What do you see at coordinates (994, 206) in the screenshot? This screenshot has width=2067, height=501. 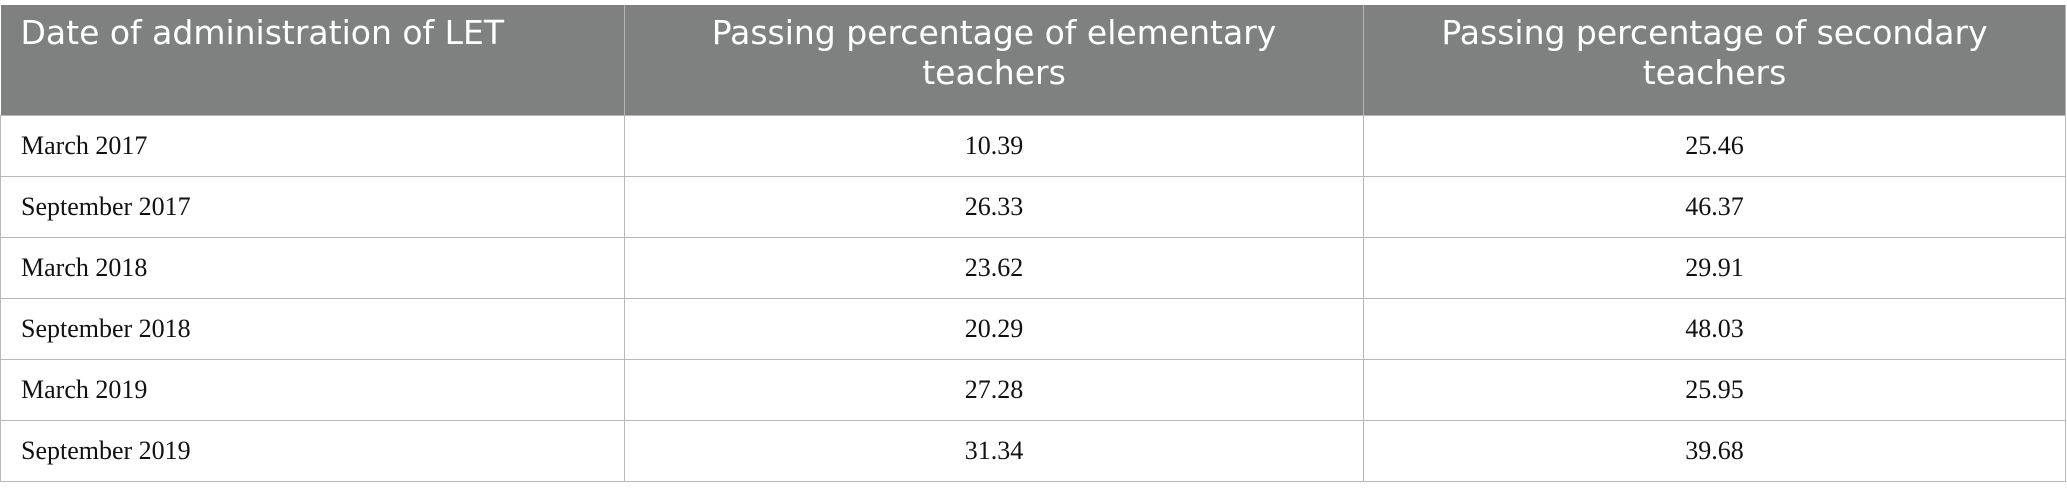 I see `table-cell: 26.33` at bounding box center [994, 206].